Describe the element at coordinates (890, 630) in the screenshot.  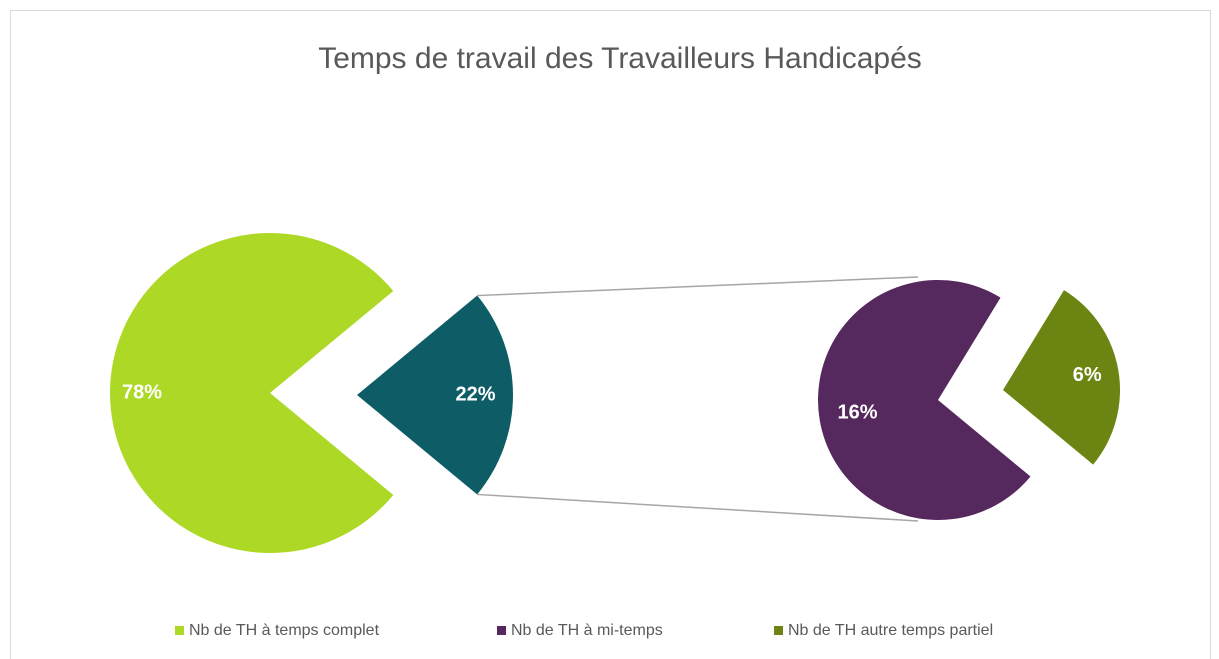
I see `legend-label: Nb de TH autre temps partiel` at that location.